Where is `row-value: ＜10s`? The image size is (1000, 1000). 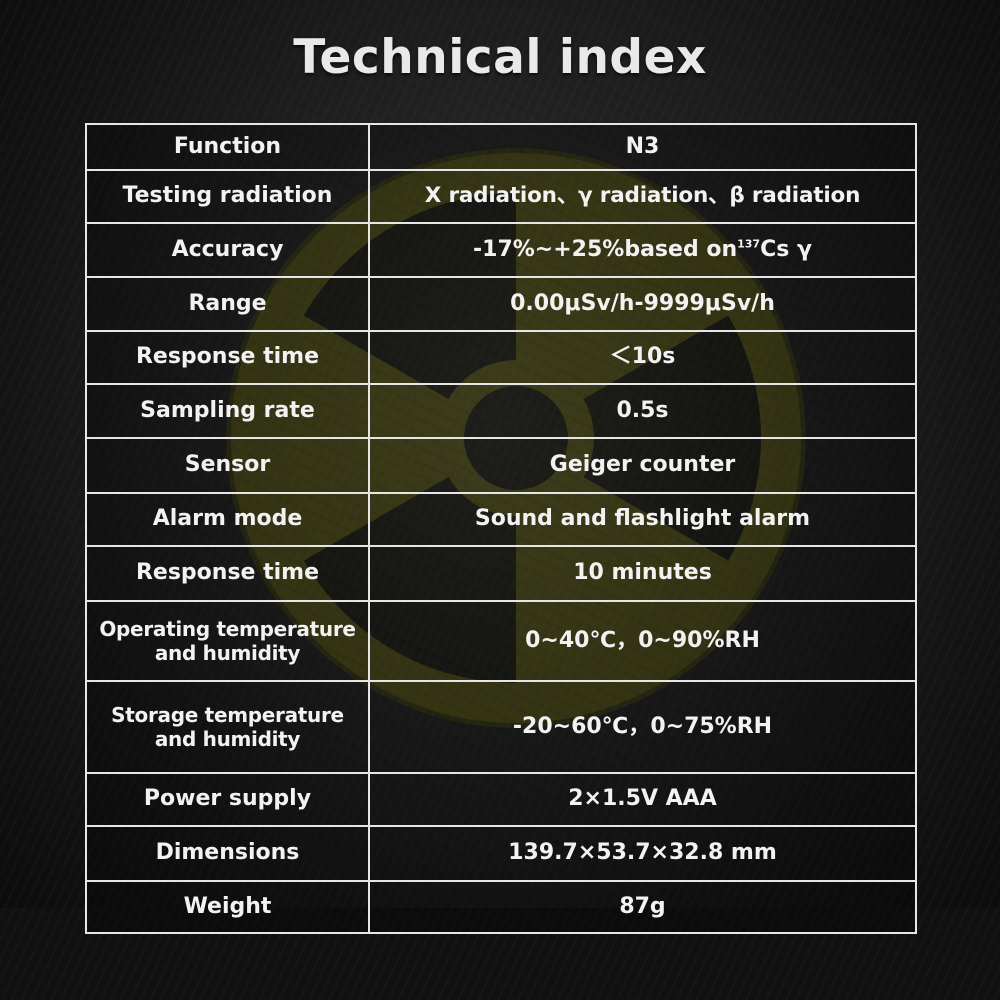 row-value: ＜10s is located at coordinates (642, 357).